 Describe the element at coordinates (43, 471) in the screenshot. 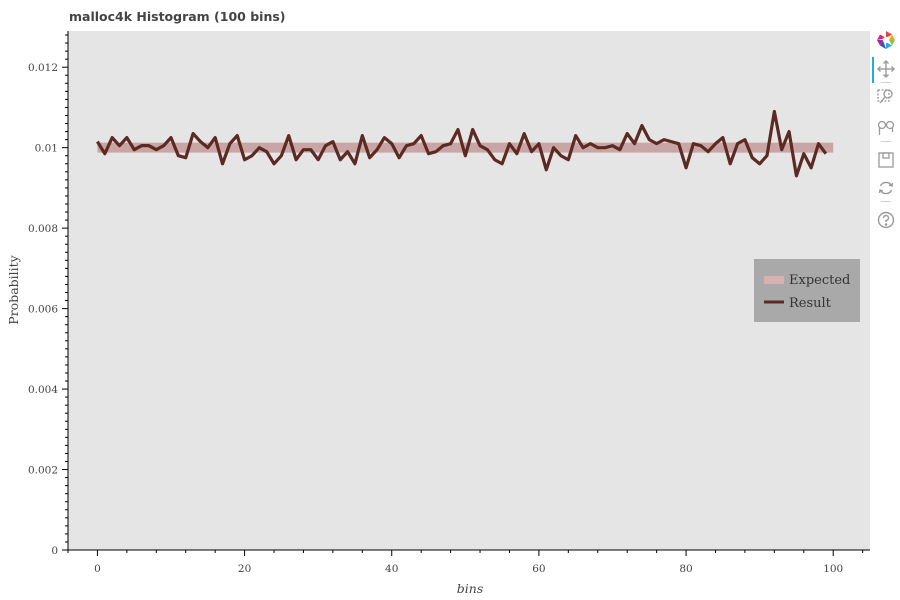

I see `y-tick-label: 0.002` at that location.